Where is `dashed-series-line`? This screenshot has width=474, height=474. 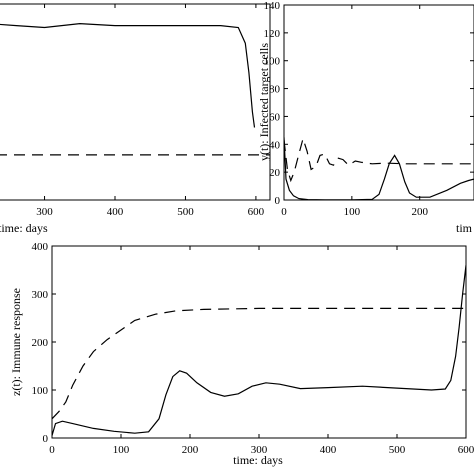 dashed-series-line is located at coordinates (379, 159).